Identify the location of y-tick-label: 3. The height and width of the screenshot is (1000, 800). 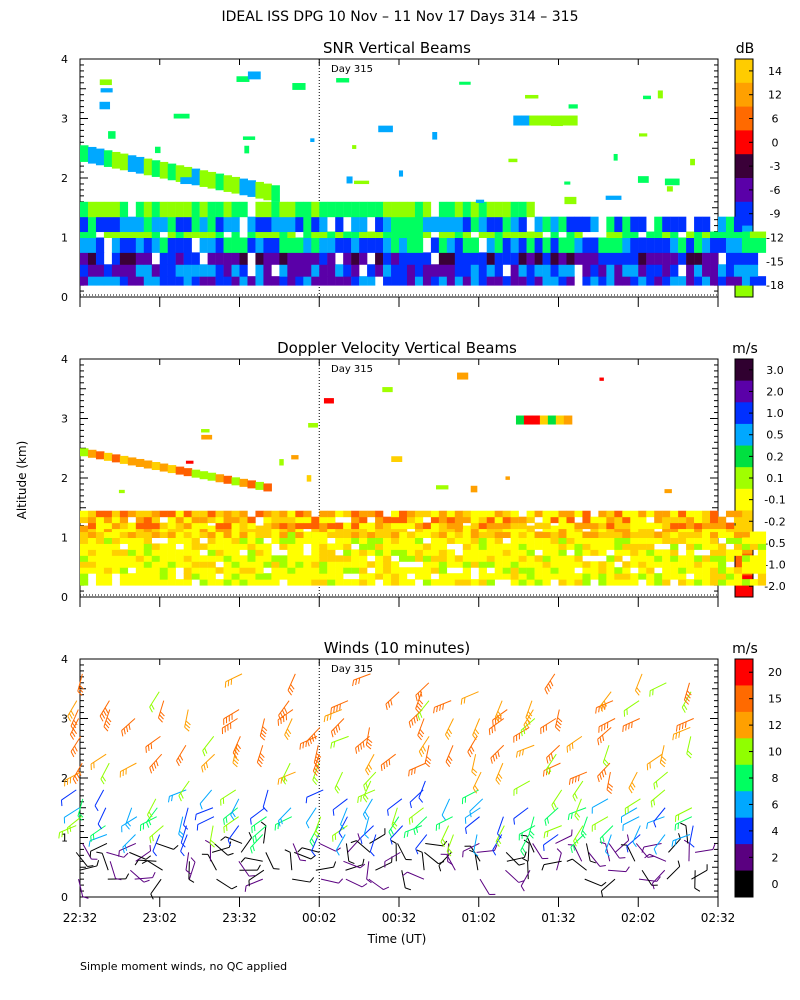
(64, 119).